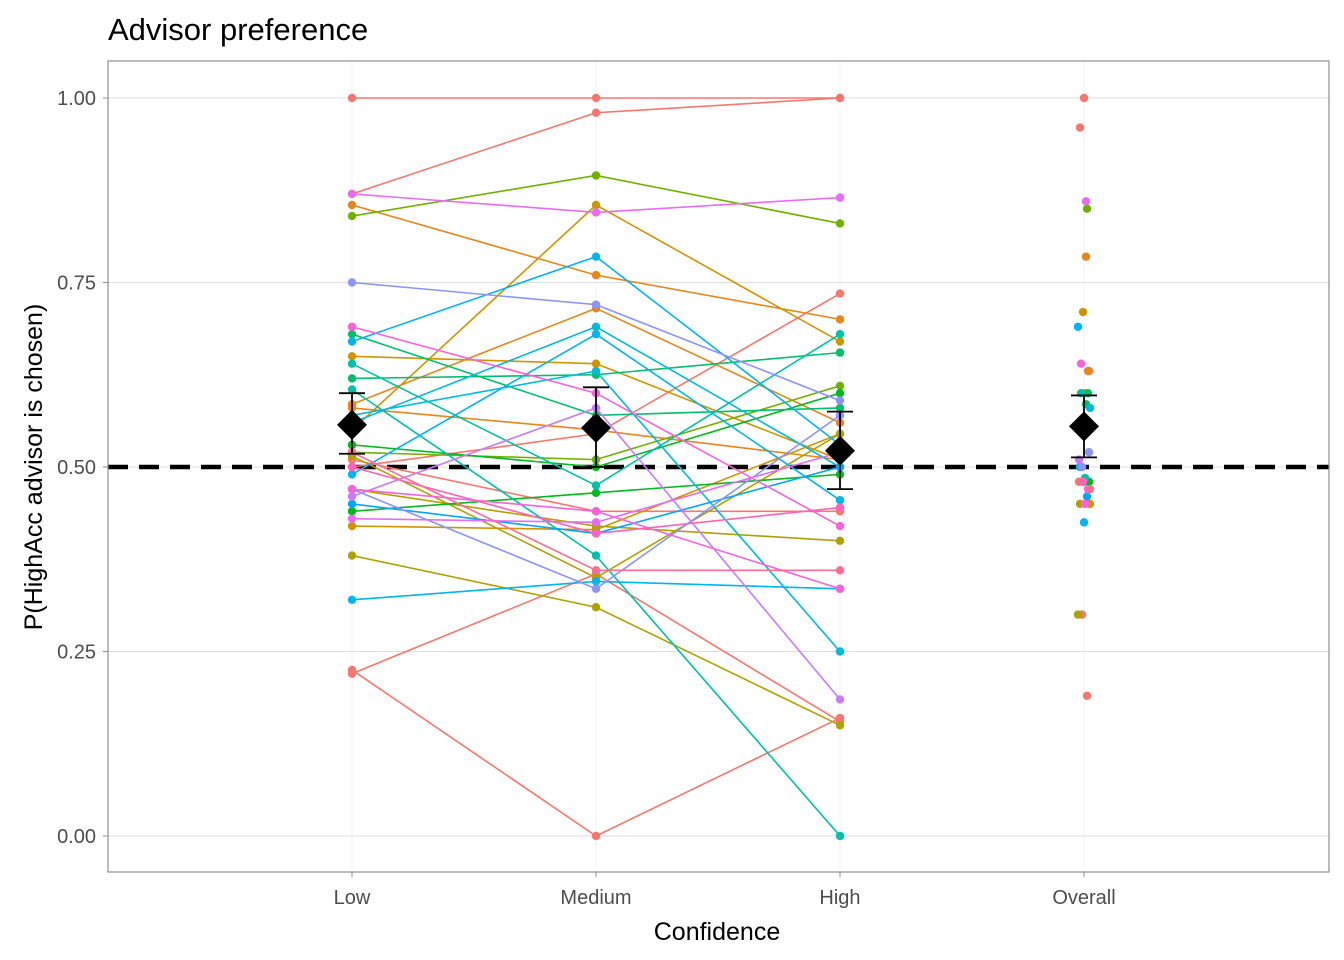  Describe the element at coordinates (76, 99) in the screenshot. I see `y-tick-label: 1.00` at that location.